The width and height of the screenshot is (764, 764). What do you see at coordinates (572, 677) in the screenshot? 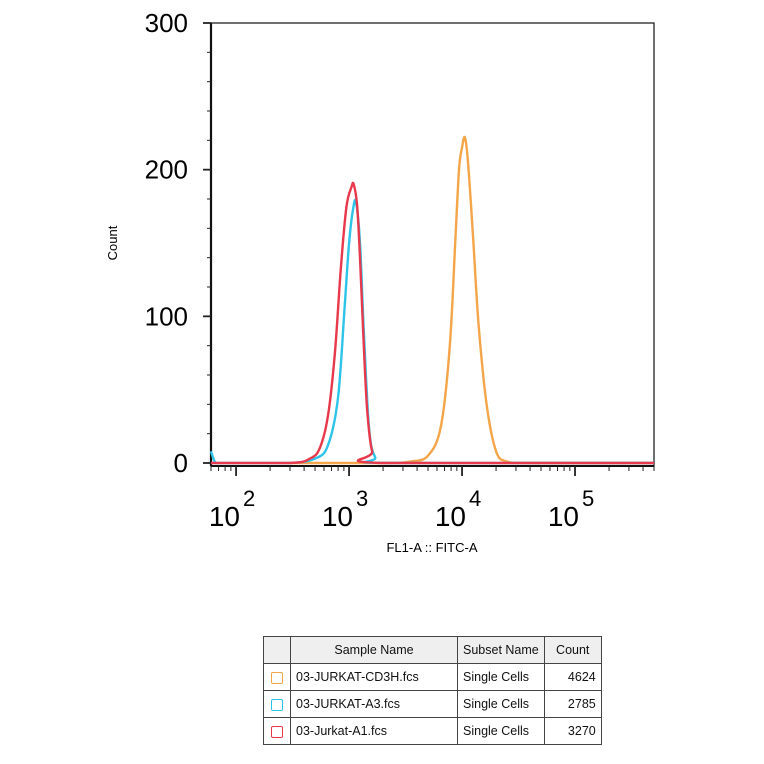
I see `legend-count: 4624` at bounding box center [572, 677].